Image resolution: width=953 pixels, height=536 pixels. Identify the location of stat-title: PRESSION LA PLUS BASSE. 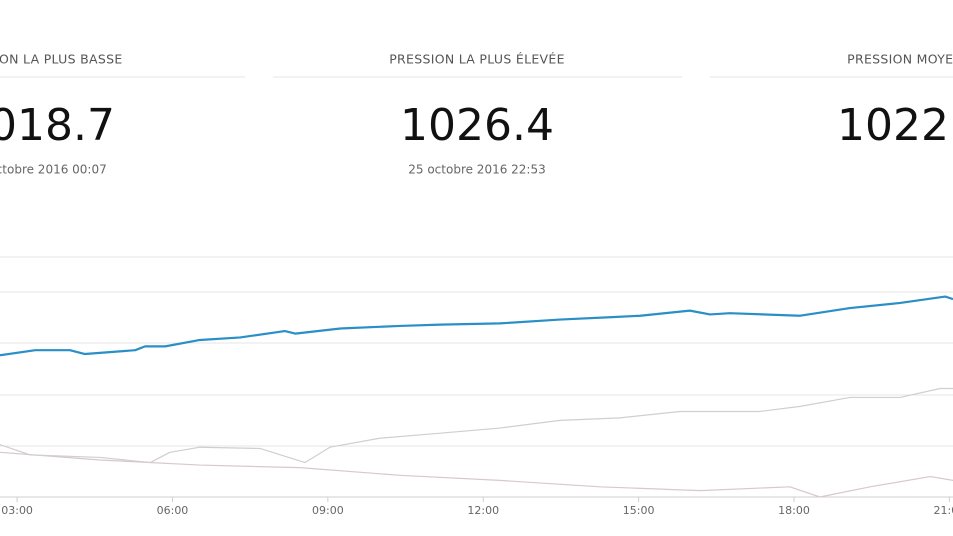
(61, 59).